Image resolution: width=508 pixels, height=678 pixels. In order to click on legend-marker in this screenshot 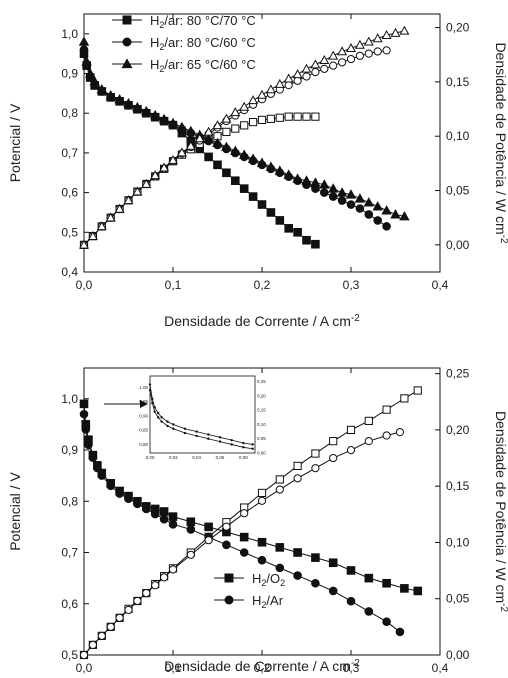, I will do `click(229, 600)`.